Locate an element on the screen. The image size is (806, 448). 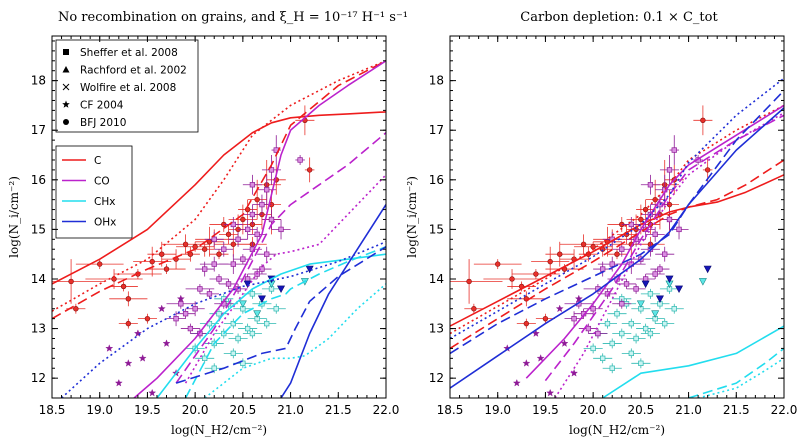
legend-line-label: CO is located at coordinates (102, 182).